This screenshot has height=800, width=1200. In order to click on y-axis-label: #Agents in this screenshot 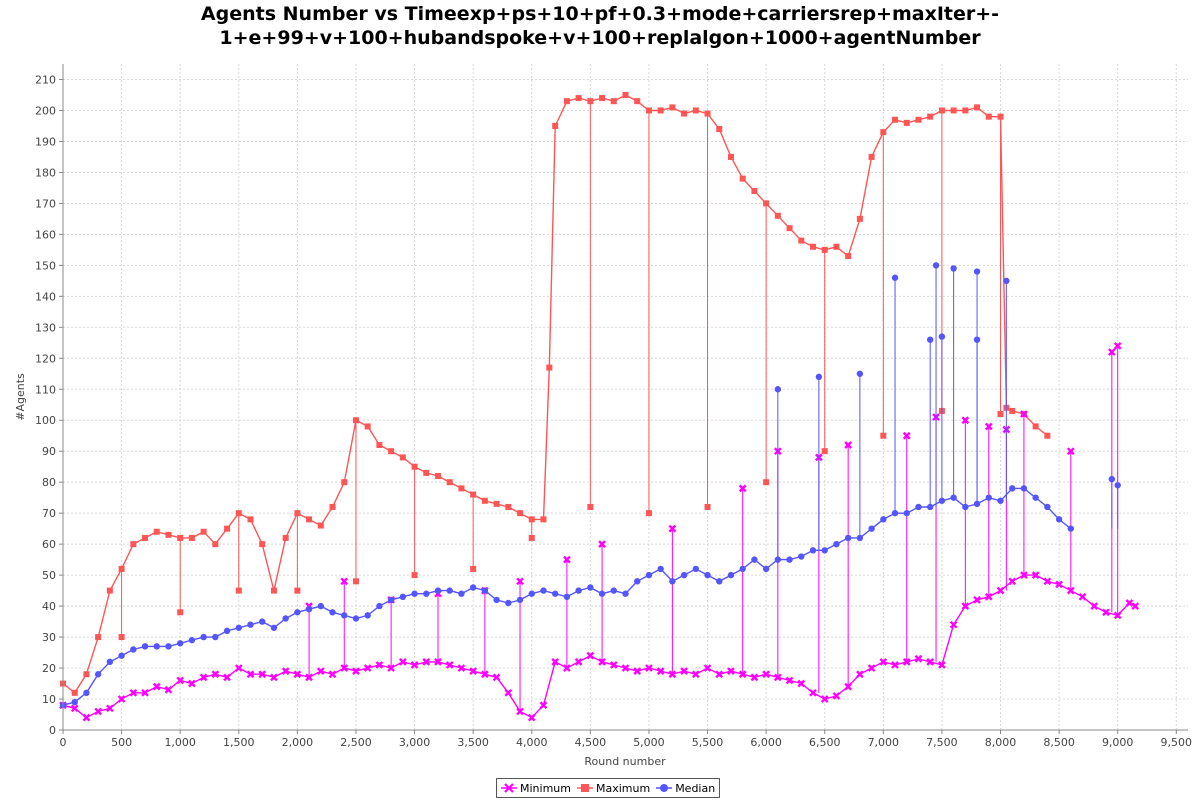, I will do `click(20, 397)`.